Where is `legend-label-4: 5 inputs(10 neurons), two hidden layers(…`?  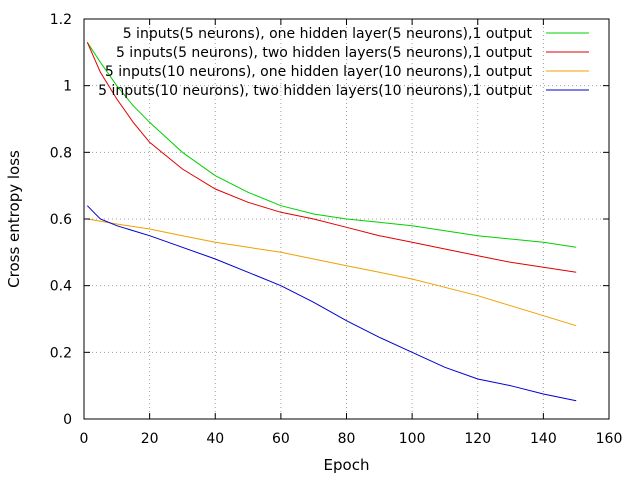
legend-label-4: 5 inputs(10 neurons), two hidden layers(… is located at coordinates (315, 91).